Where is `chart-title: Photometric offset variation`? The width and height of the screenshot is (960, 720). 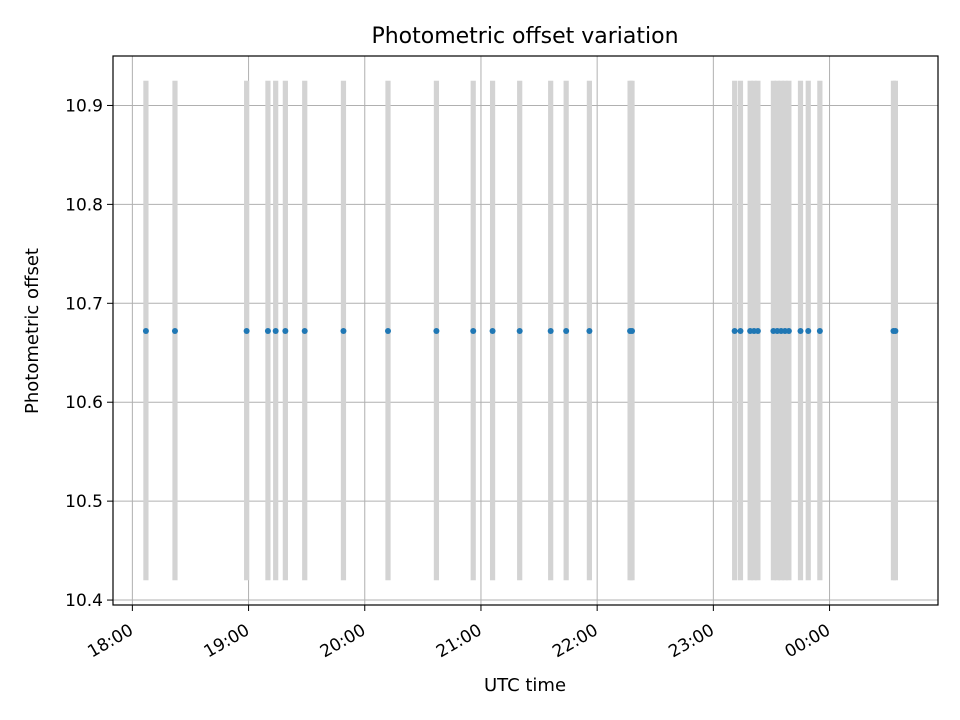
chart-title: Photometric offset variation is located at coordinates (524, 36).